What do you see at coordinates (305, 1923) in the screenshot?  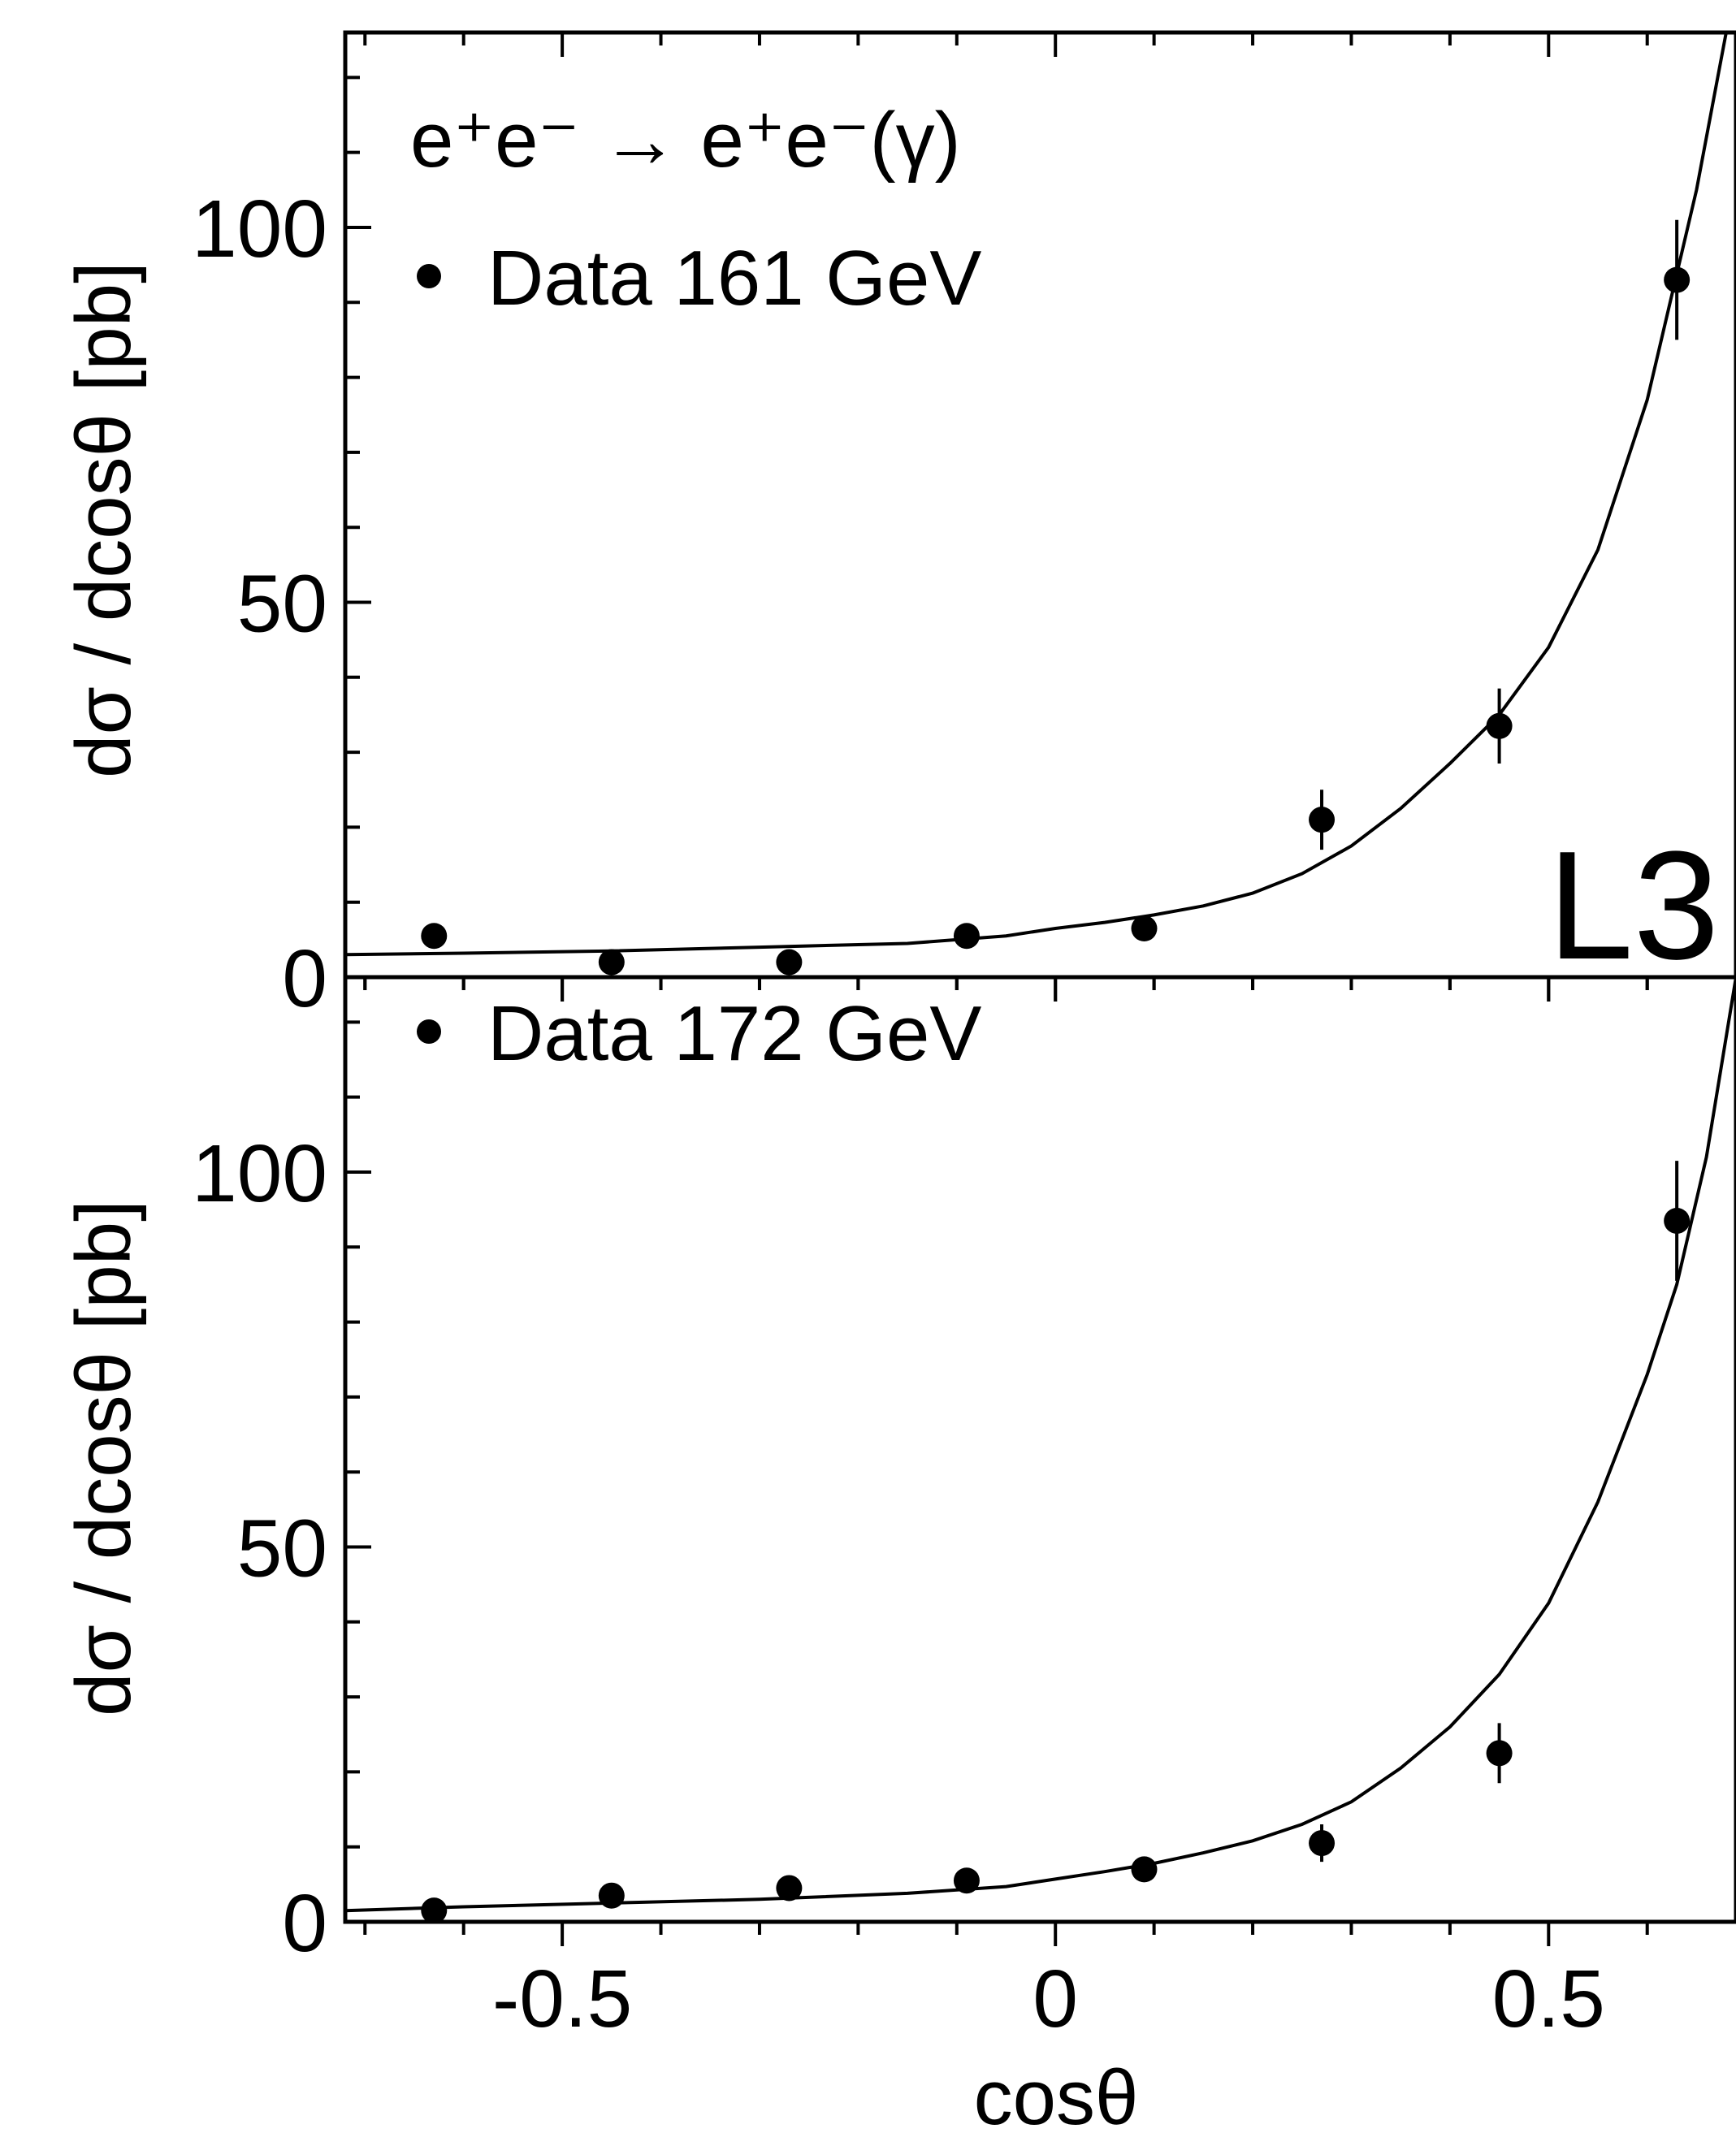 I see `bottom-y-tick-label: 0` at bounding box center [305, 1923].